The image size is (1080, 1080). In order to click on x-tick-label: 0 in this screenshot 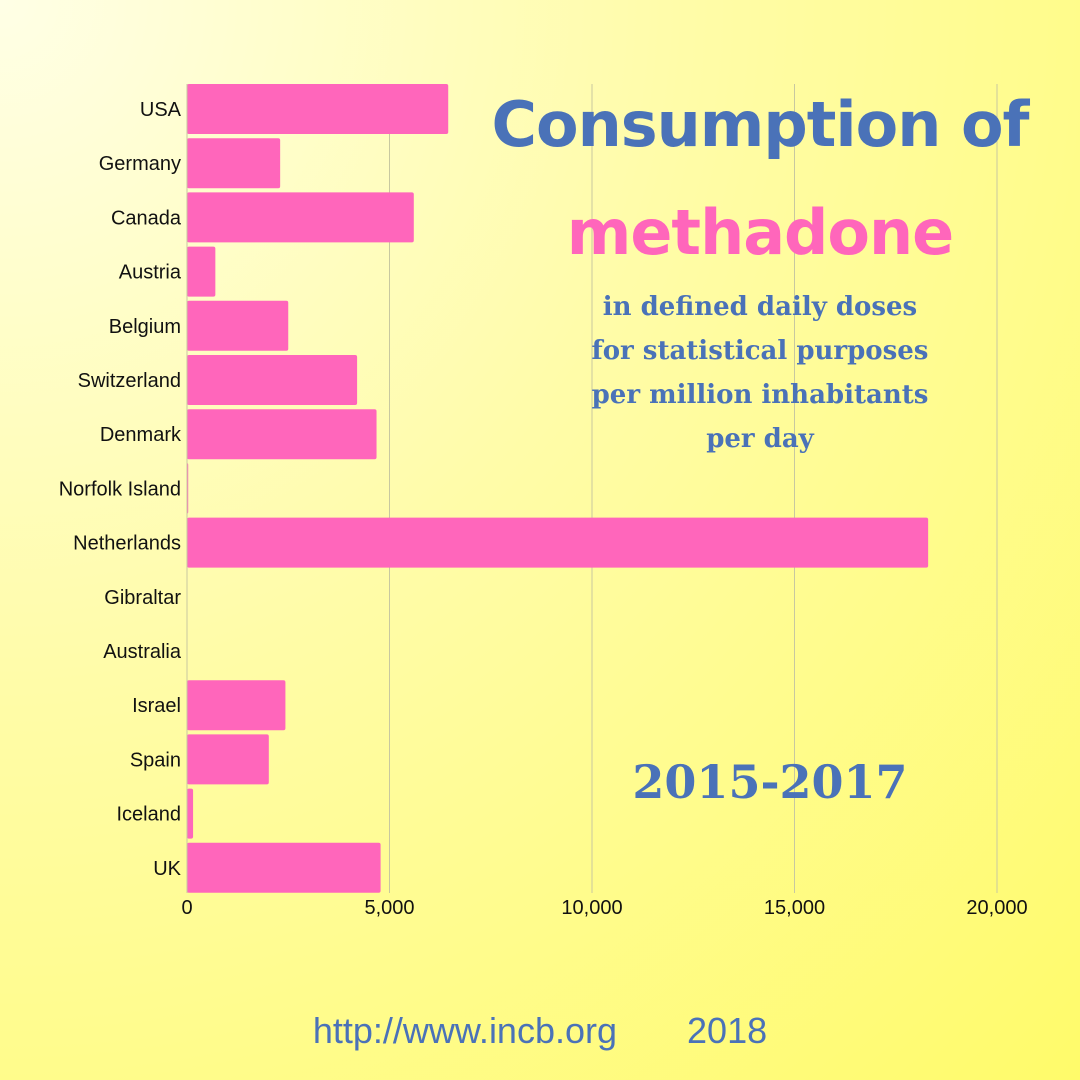, I will do `click(186, 908)`.